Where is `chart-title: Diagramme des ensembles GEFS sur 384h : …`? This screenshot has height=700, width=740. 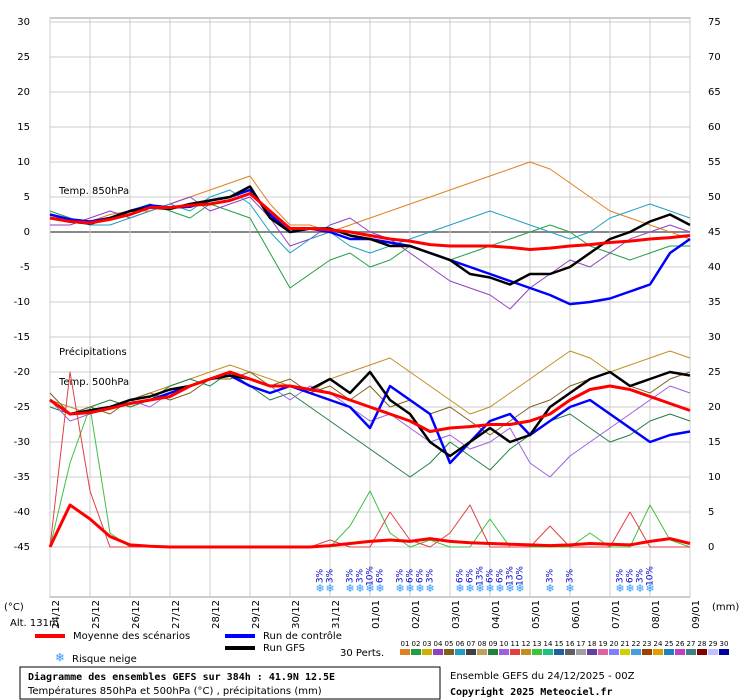
chart-title: Diagramme des ensembles GEFS sur 384h : … is located at coordinates (181, 677).